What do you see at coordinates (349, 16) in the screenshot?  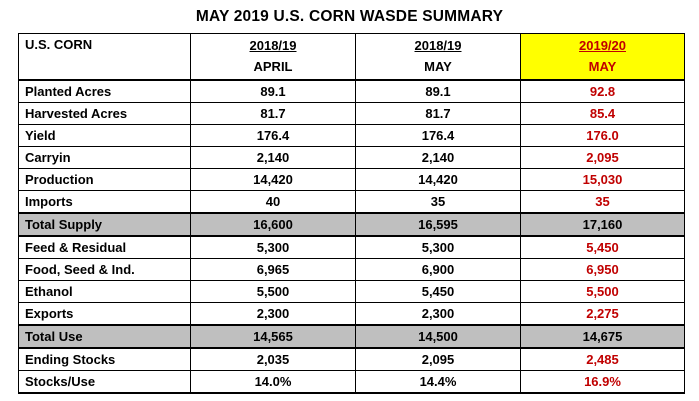 I see `page-title: MAY 2019 U.S. CORN WASDE SUMMARY` at bounding box center [349, 16].